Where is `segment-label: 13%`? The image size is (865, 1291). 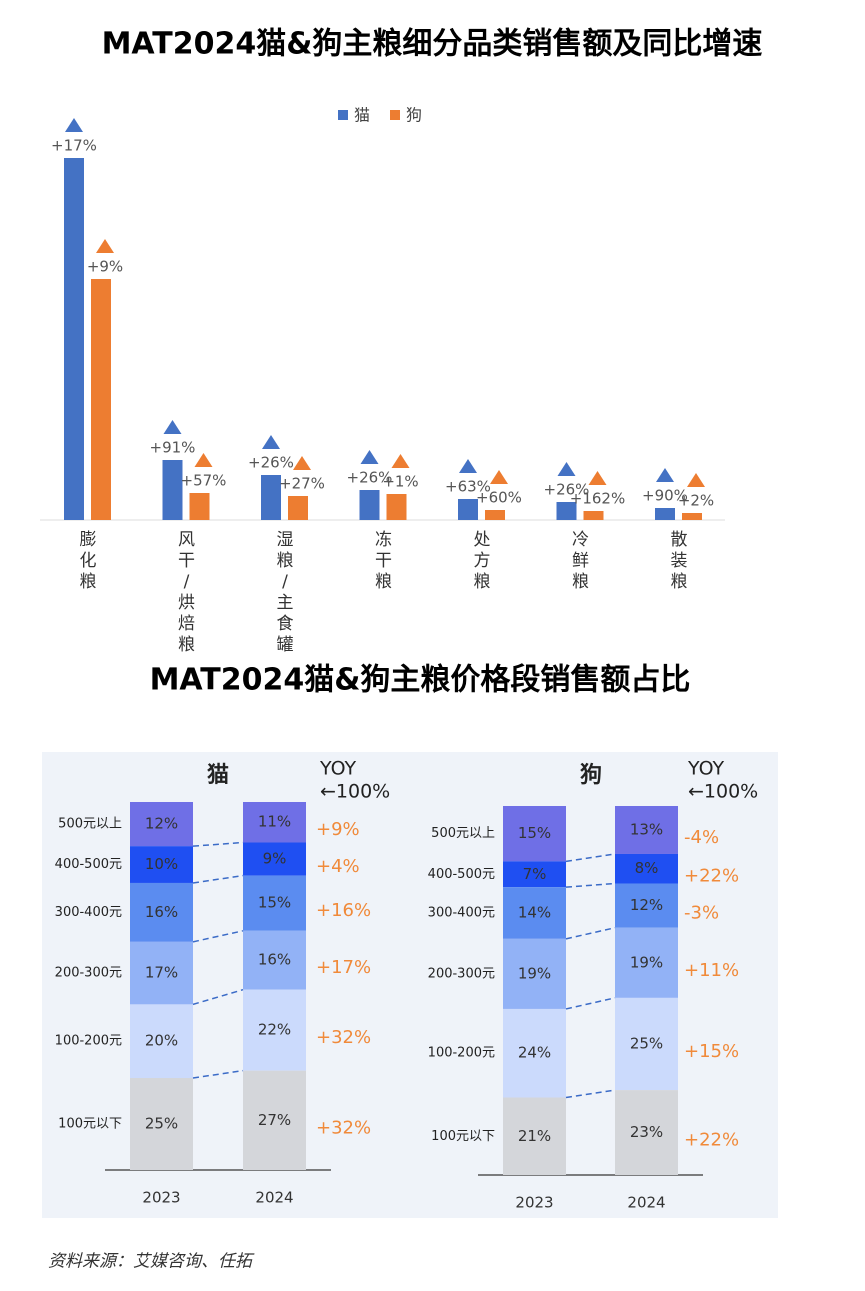
segment-label: 13% is located at coordinates (646, 829).